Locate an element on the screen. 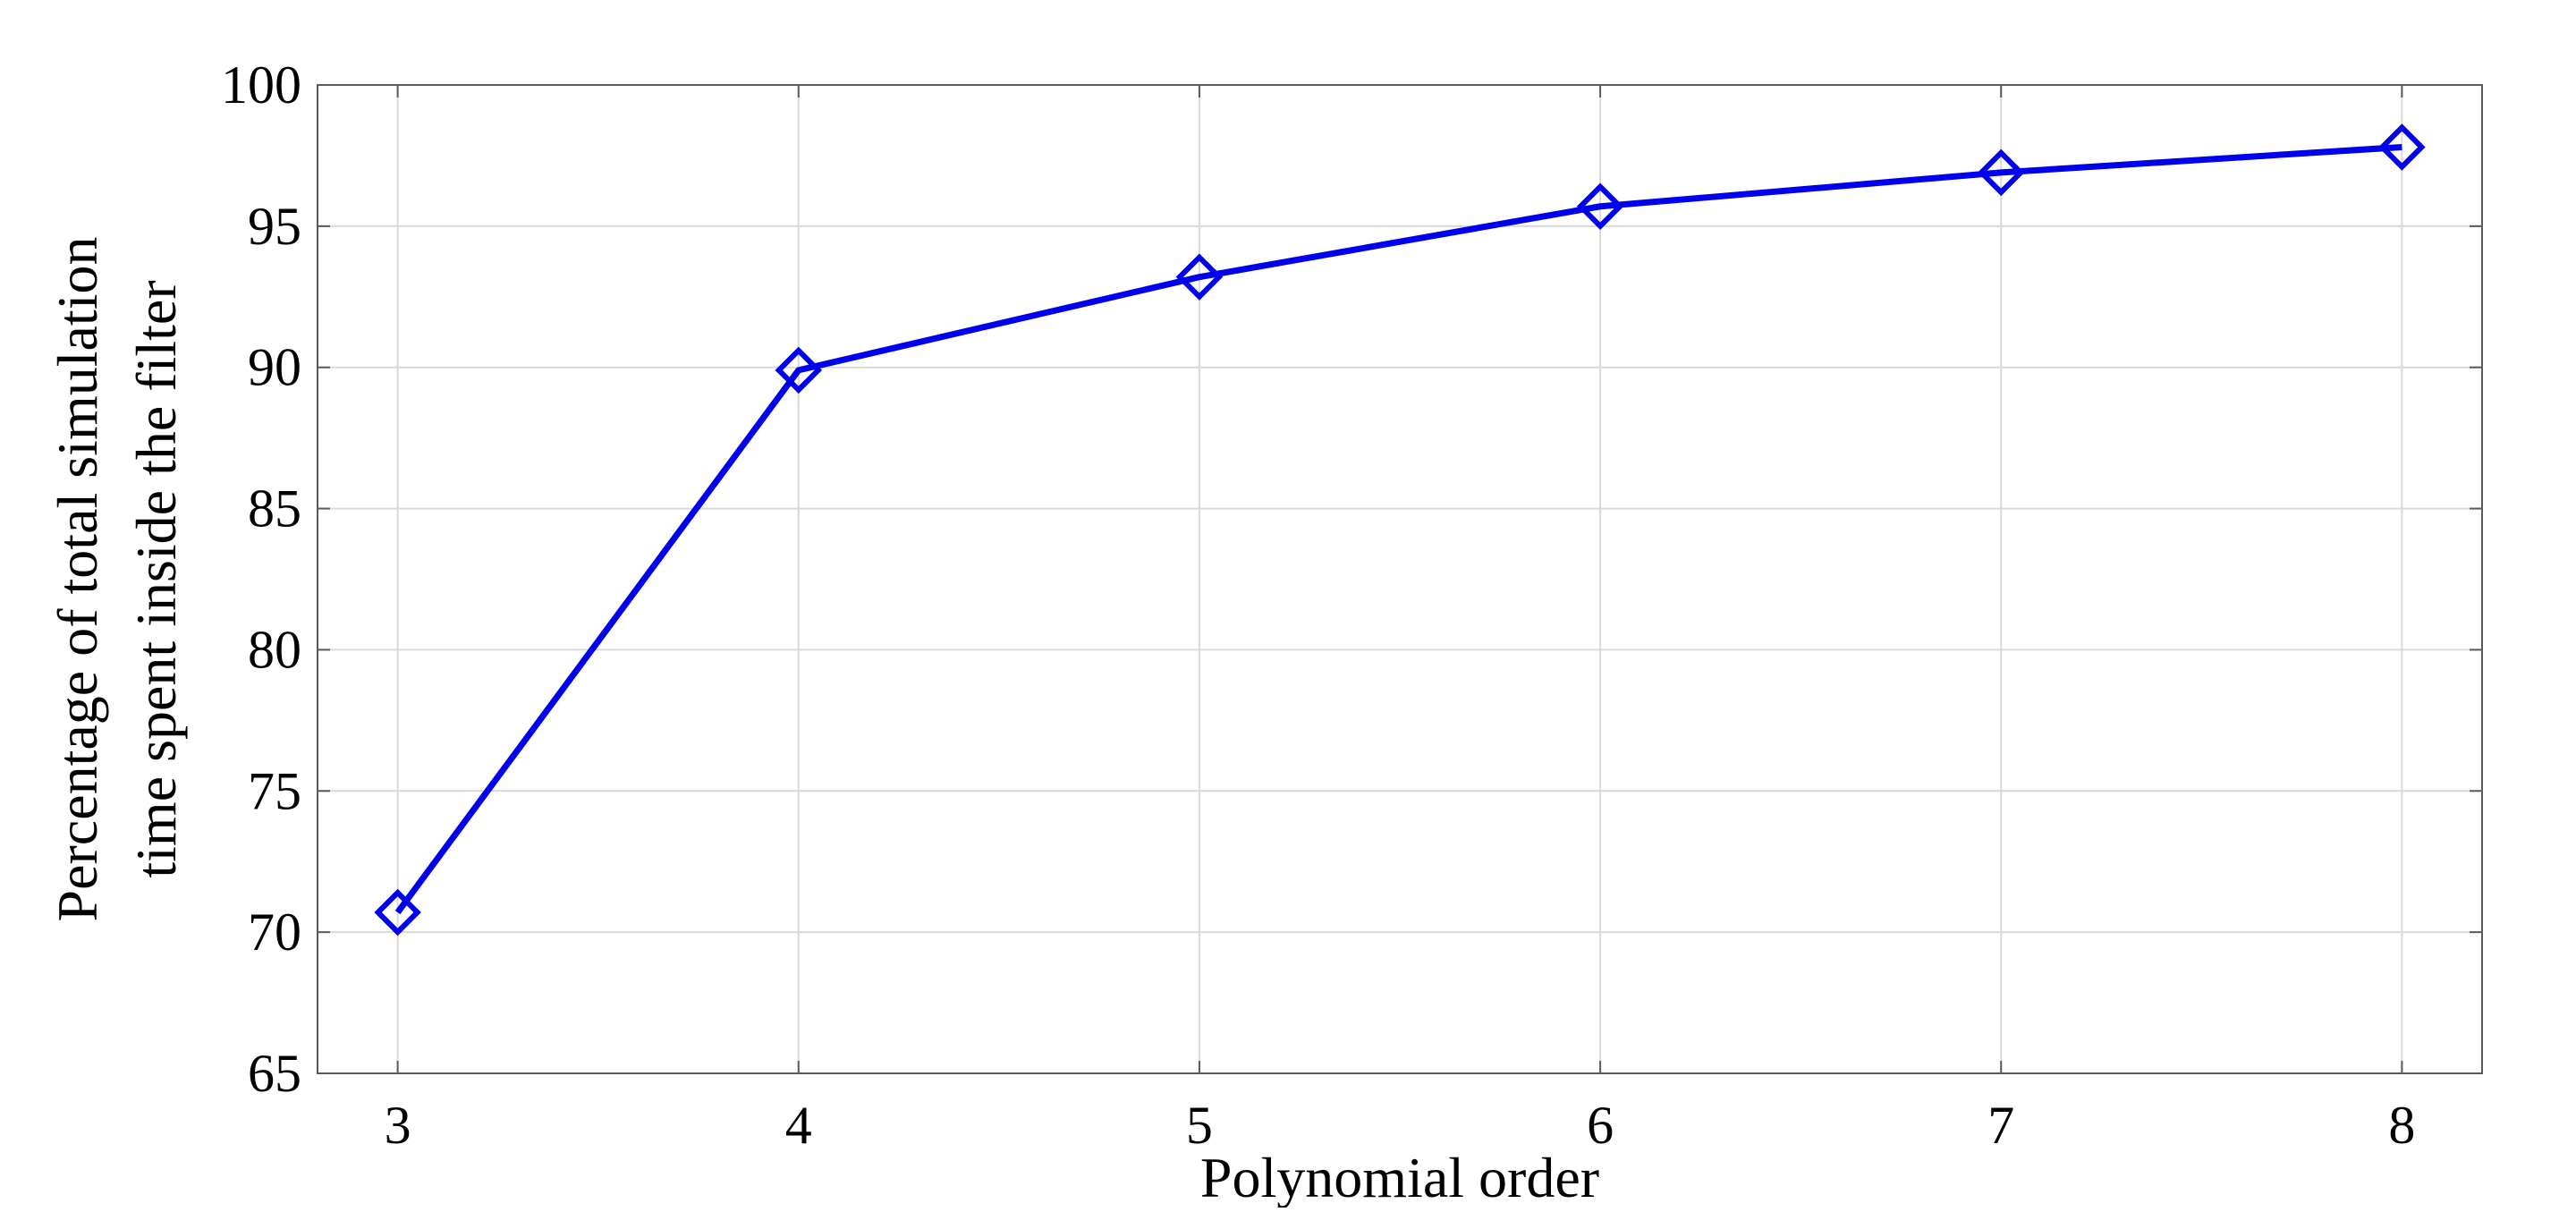  x-tick-label: 4 is located at coordinates (798, 1125).